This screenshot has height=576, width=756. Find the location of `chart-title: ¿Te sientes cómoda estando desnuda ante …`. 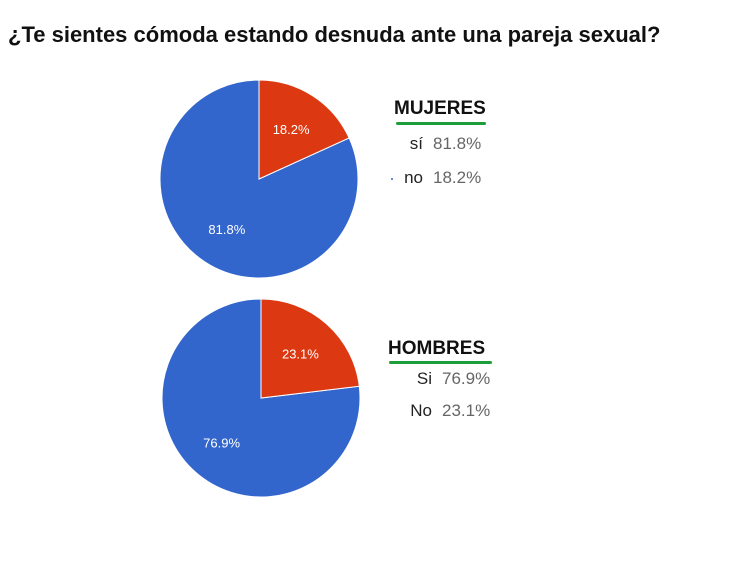

chart-title: ¿Te sientes cómoda estando desnuda ante … is located at coordinates (334, 34).